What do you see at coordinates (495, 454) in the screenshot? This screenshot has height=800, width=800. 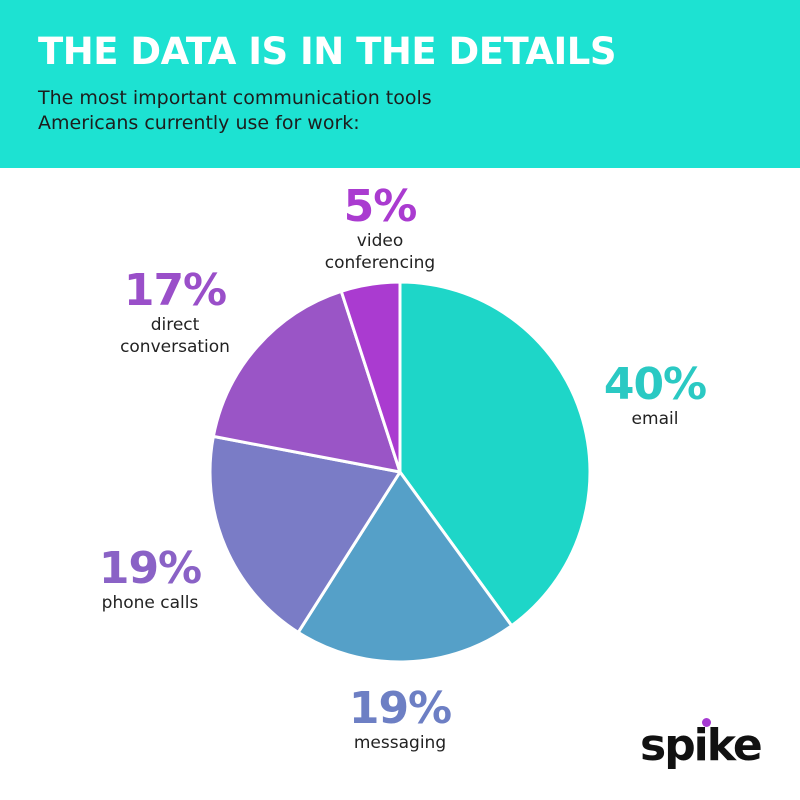 I see `pie-slice-email` at bounding box center [495, 454].